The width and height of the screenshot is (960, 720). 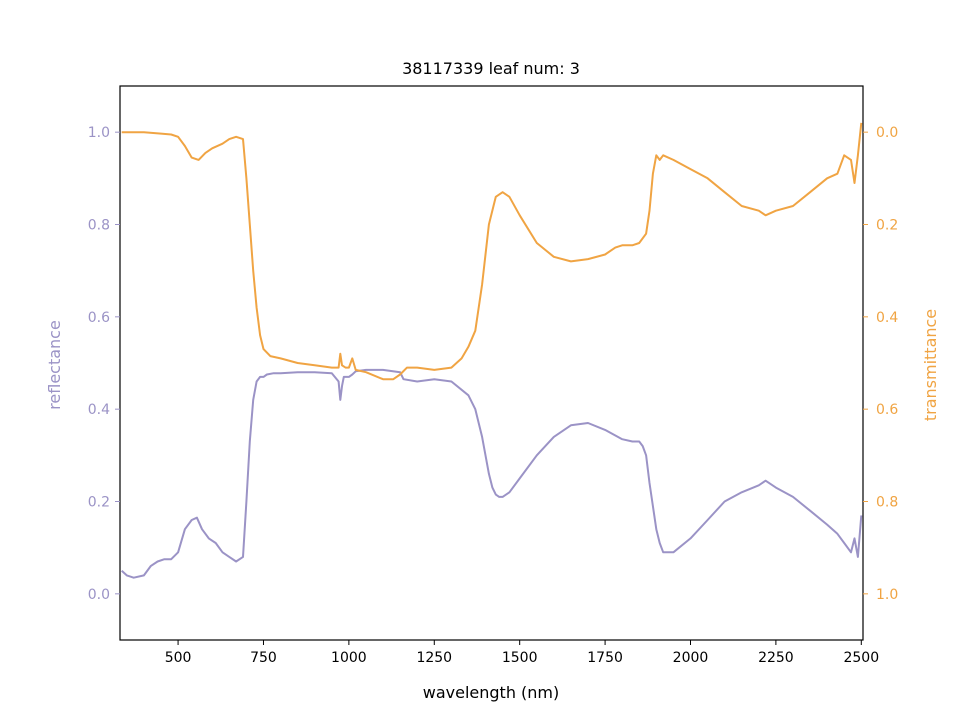 What do you see at coordinates (491, 692) in the screenshot?
I see `x-axis-label: wavelength (nm)` at bounding box center [491, 692].